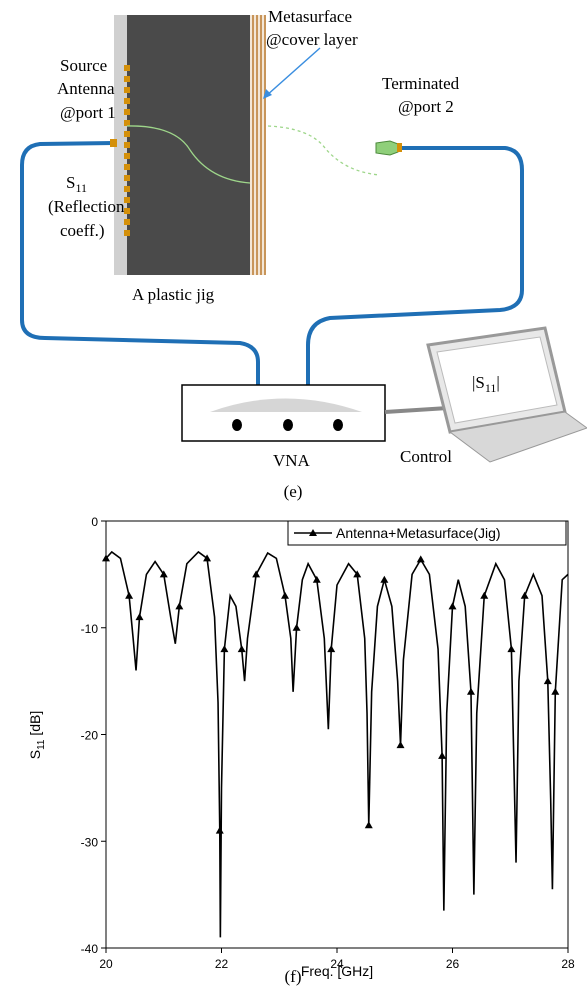 Image resolution: width=587 pixels, height=992 pixels. I want to click on cable-port1, so click(140, 263).